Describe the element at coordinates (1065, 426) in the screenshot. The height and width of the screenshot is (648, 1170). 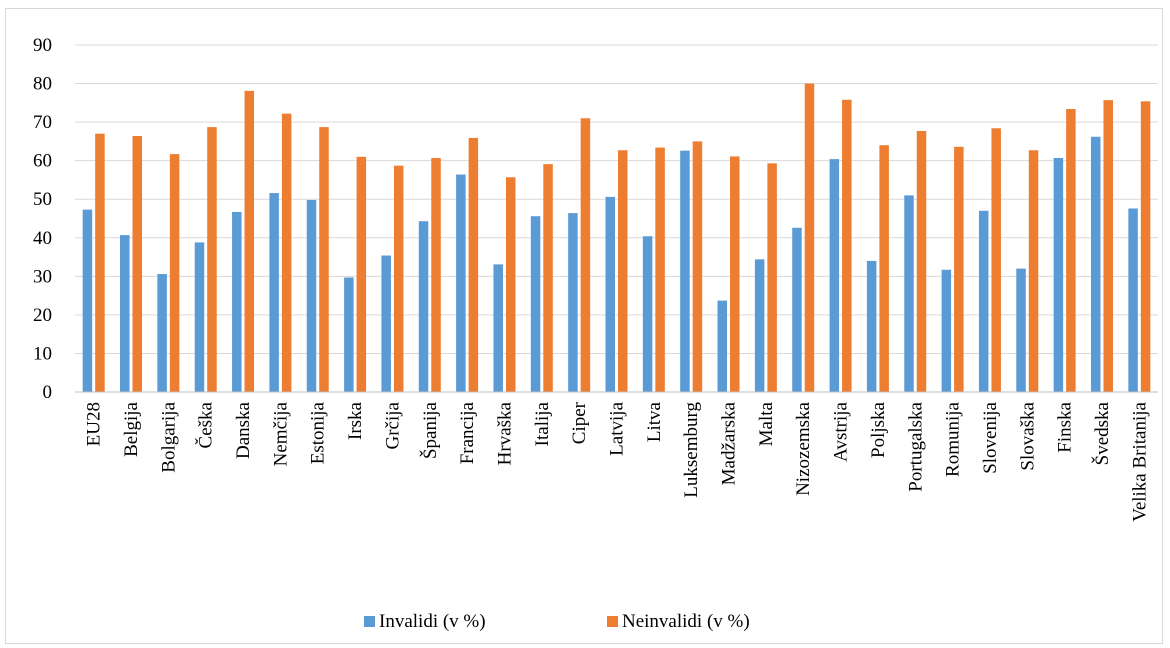
I see `x-tick-label: Finska` at that location.